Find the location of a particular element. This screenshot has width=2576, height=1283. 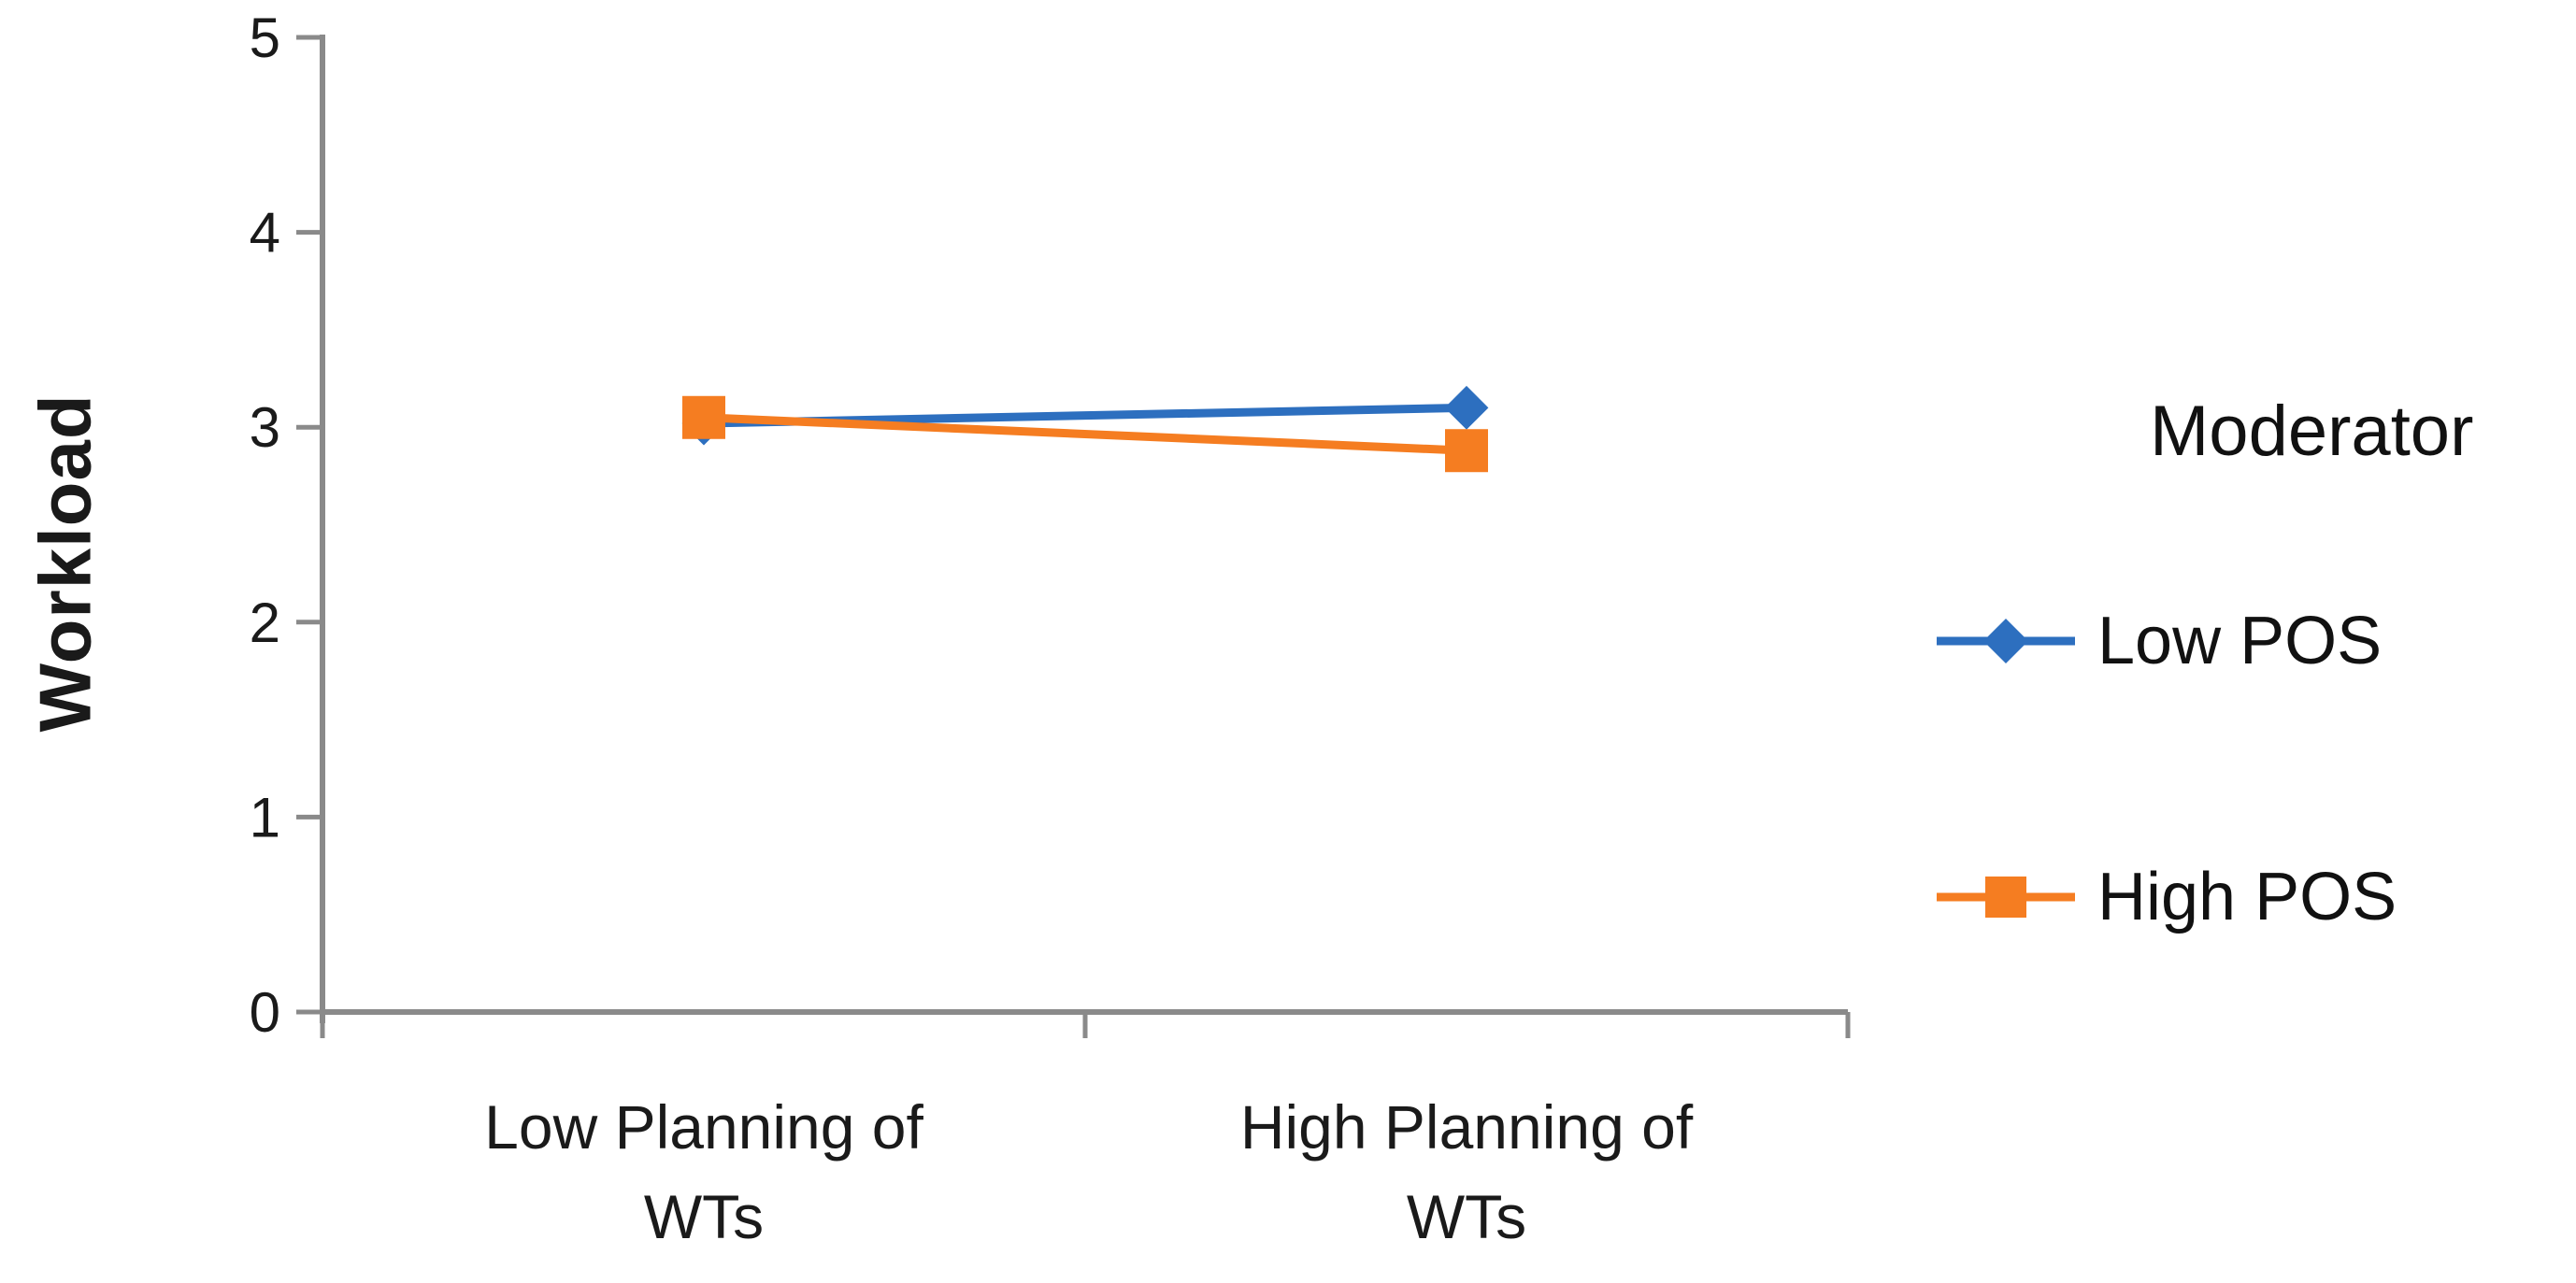

y-tick-label: 5 is located at coordinates (265, 38).